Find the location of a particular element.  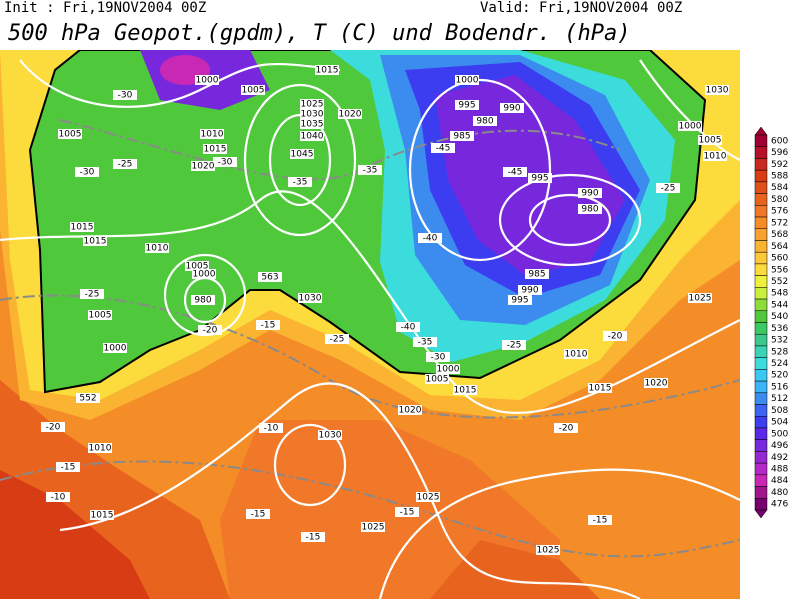

colorbar-label: 512 is located at coordinates (779, 399).